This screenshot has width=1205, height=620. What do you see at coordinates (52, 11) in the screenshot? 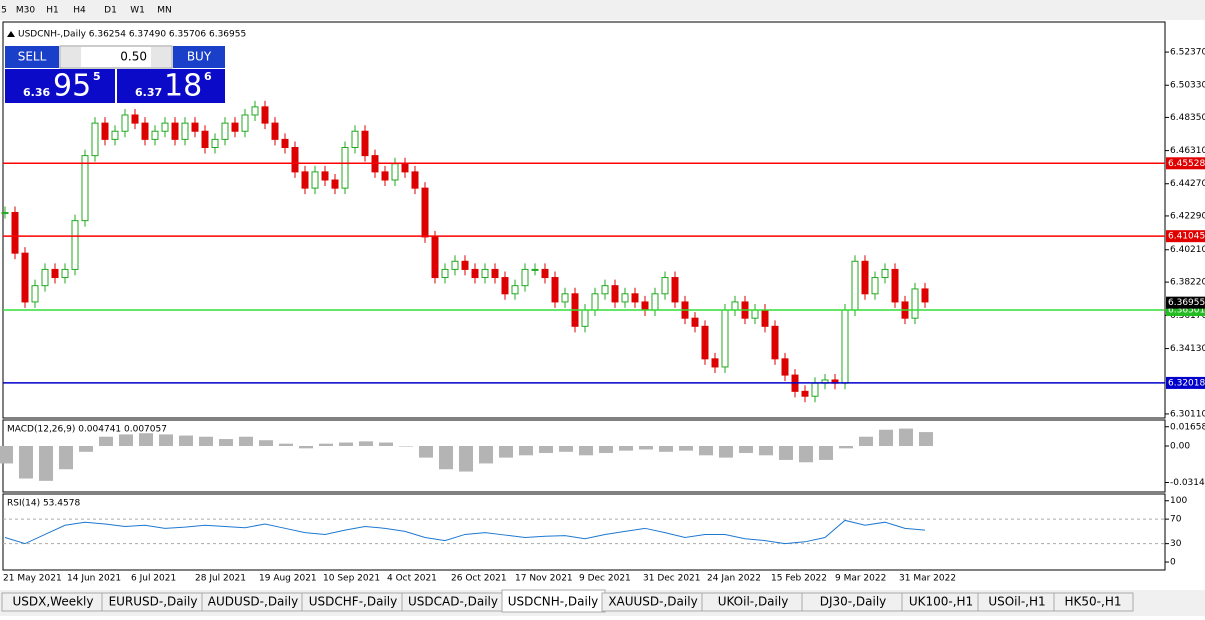
I see `timeframe-button: H1` at bounding box center [52, 11].